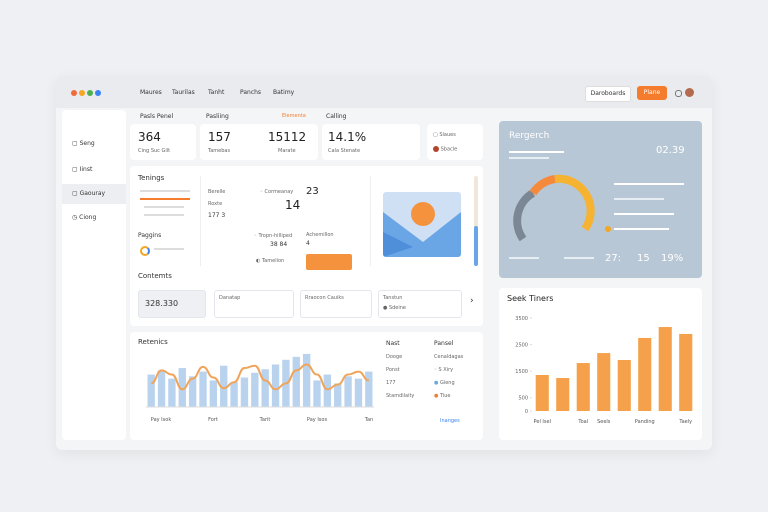  I want to click on list-item: Nast, so click(393, 343).